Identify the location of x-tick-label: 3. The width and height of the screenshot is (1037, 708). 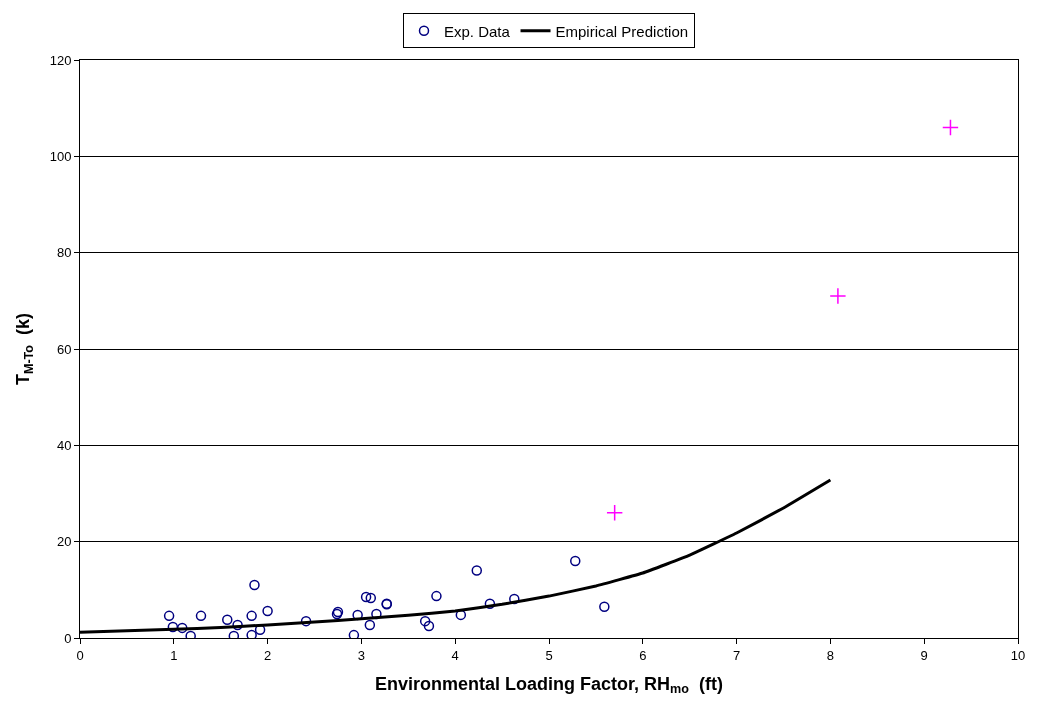
(361, 655).